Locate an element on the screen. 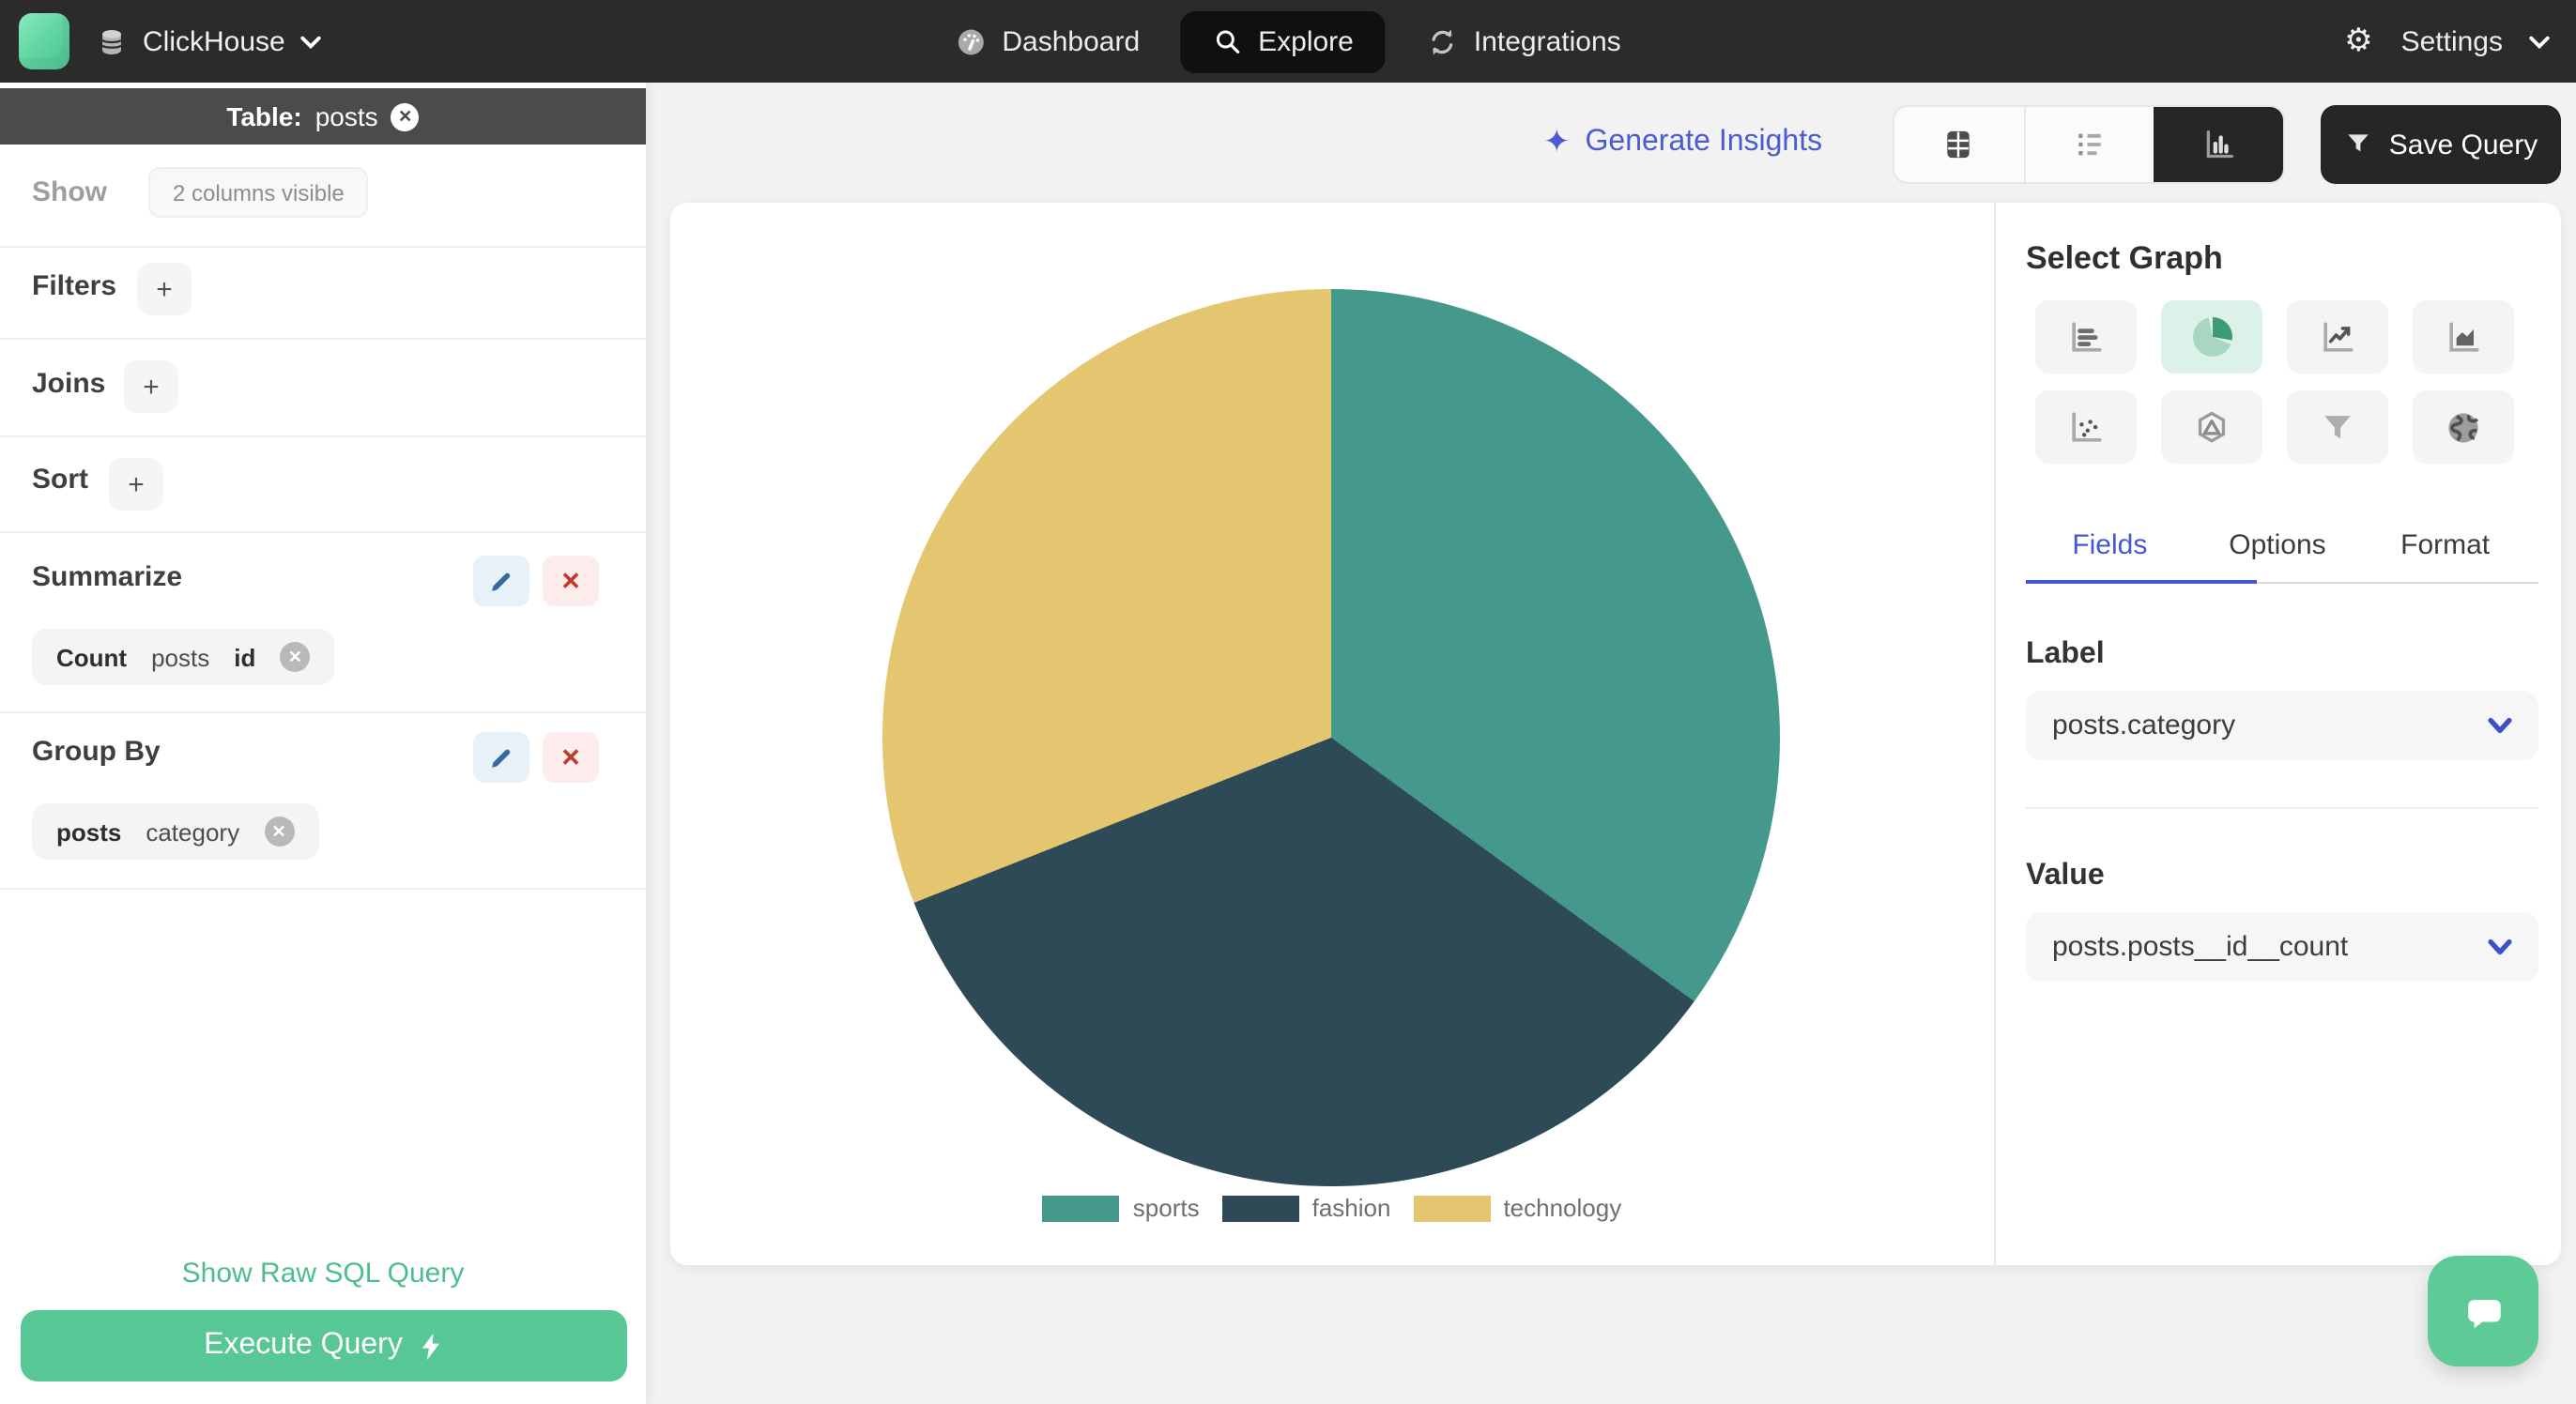 The width and height of the screenshot is (2576, 1404). database-icon is located at coordinates (112, 41).